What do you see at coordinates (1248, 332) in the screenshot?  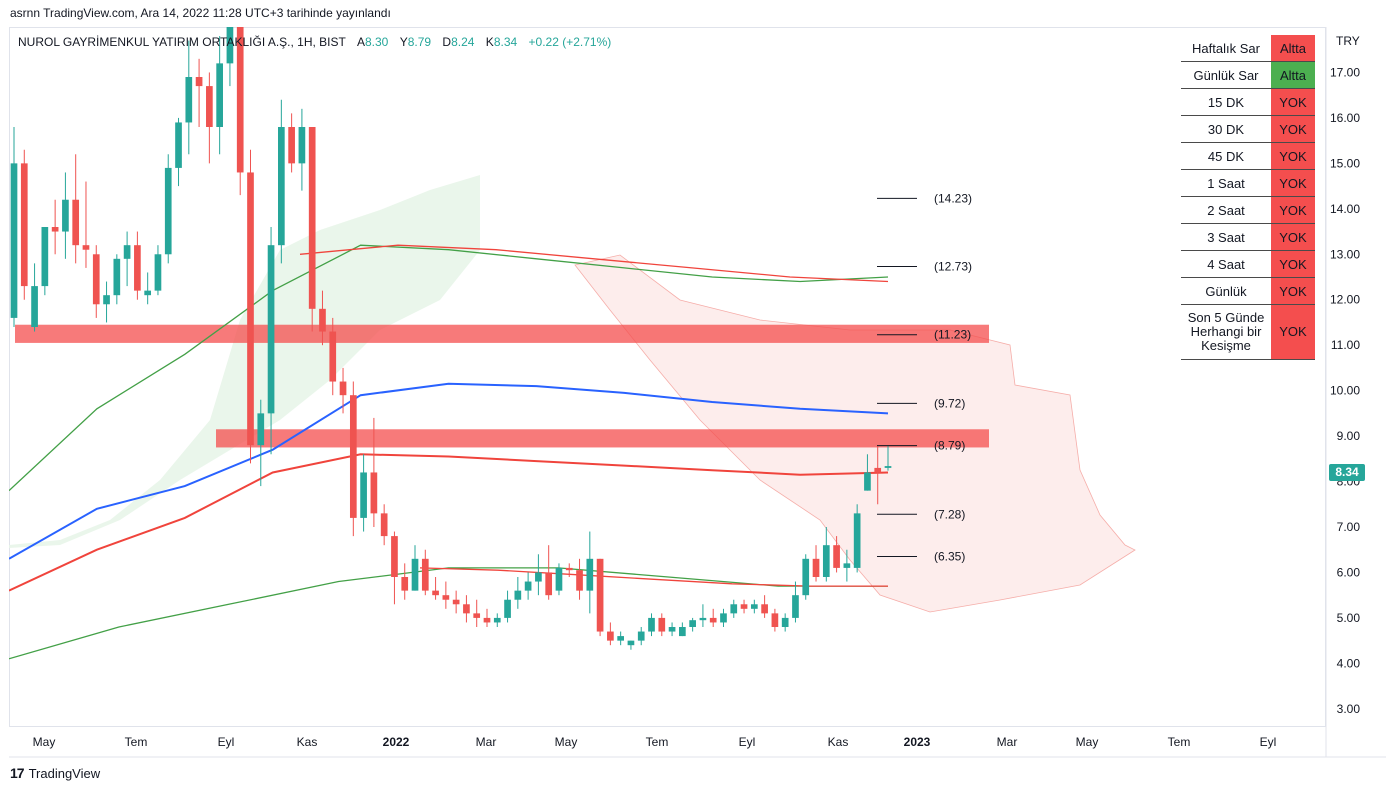 I see `signal-row: Son 5 Günde Herhangi bir Kesişme YOK` at bounding box center [1248, 332].